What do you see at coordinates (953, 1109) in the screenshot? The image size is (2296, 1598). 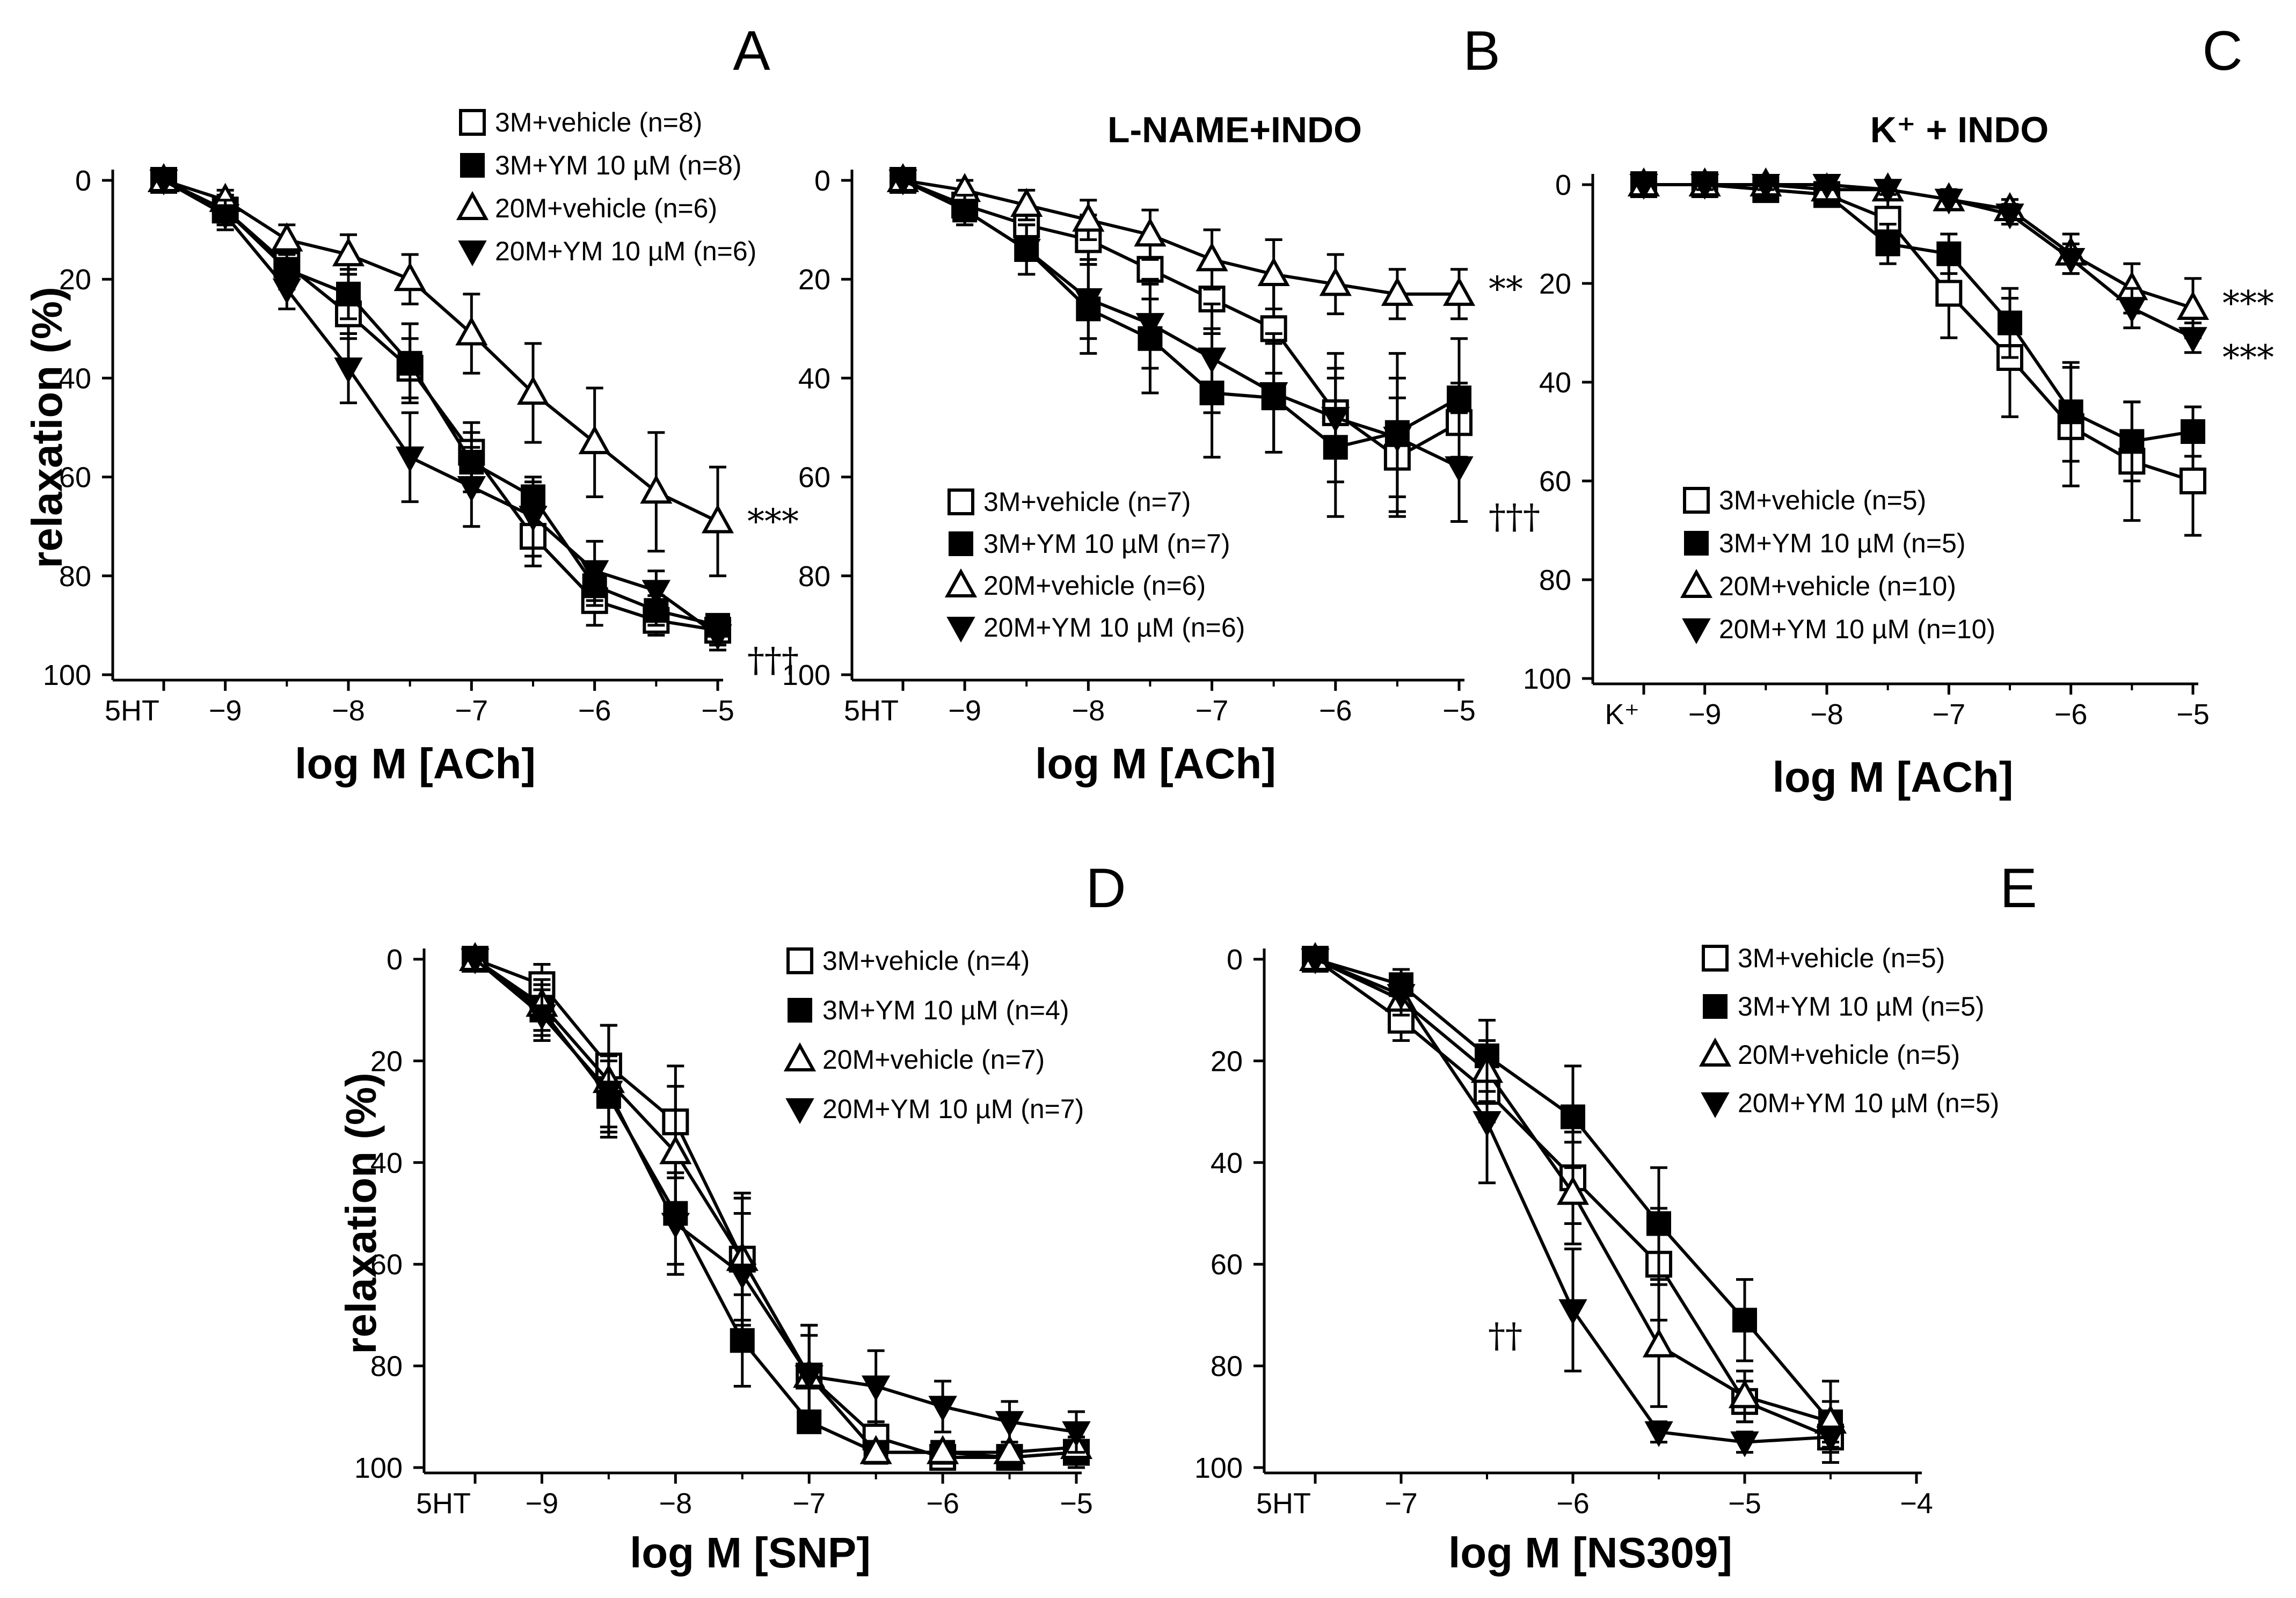 I see `legend-entry: 20M+YM 10 µM (n=7)` at bounding box center [953, 1109].